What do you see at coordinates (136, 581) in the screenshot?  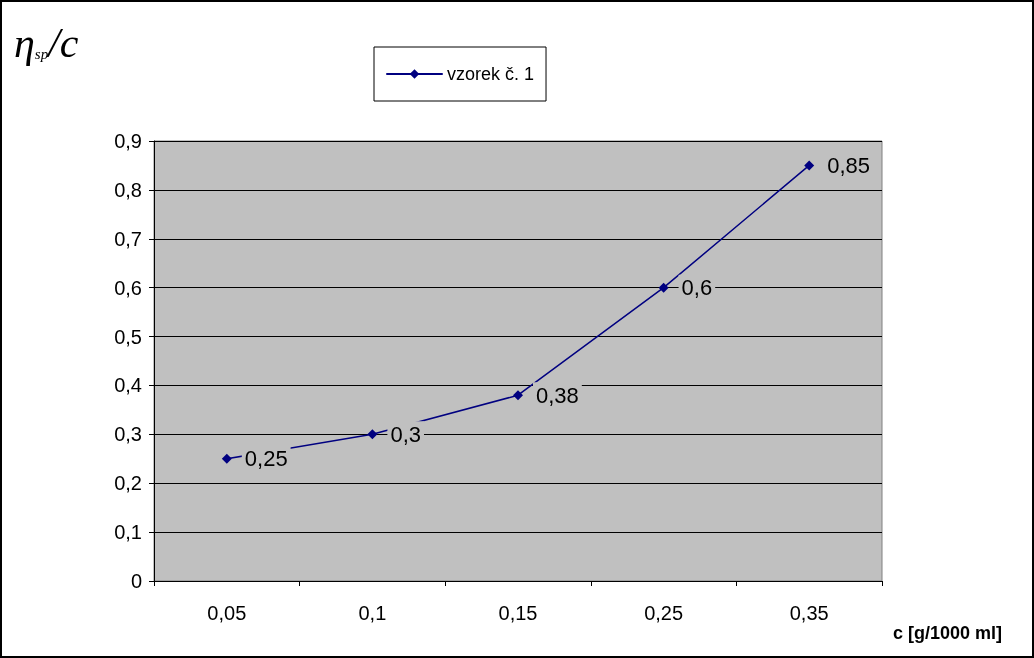 I see `y-tick-label: 0` at bounding box center [136, 581].